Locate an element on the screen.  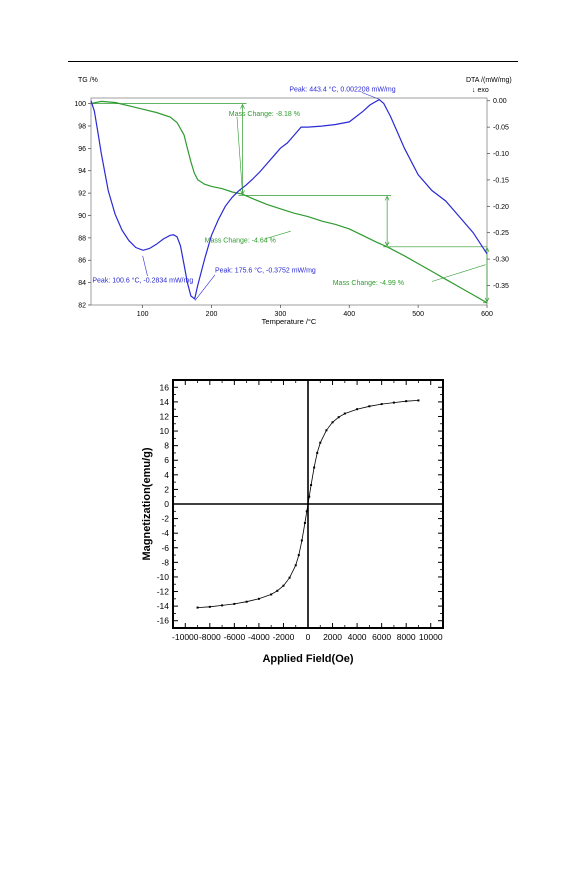
y-tick-label: 98 is located at coordinates (82, 126).